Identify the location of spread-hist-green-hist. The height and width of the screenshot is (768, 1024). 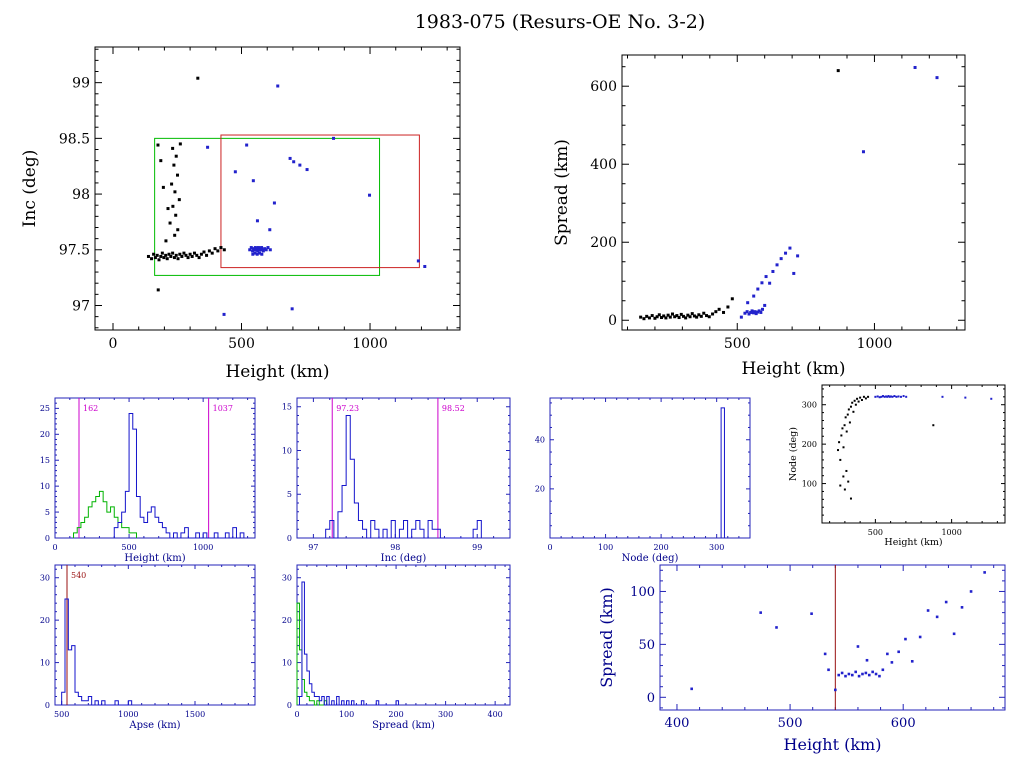
(312, 654).